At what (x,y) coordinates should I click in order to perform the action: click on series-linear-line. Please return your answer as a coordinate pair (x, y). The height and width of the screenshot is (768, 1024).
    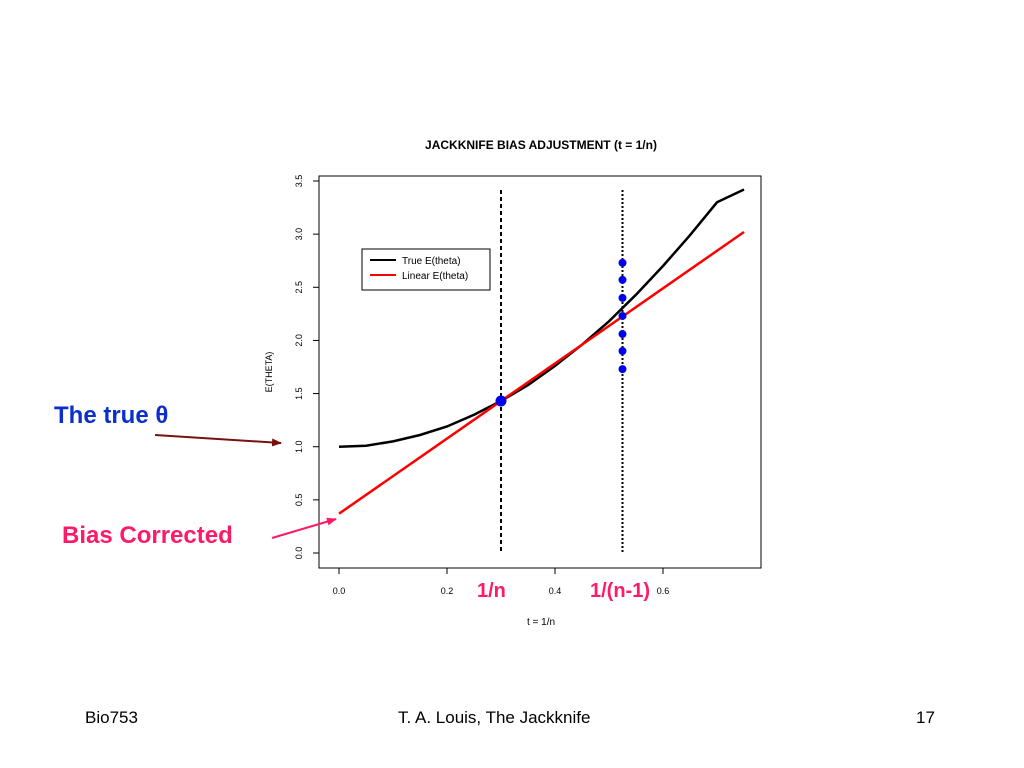
    Looking at the image, I should click on (541, 372).